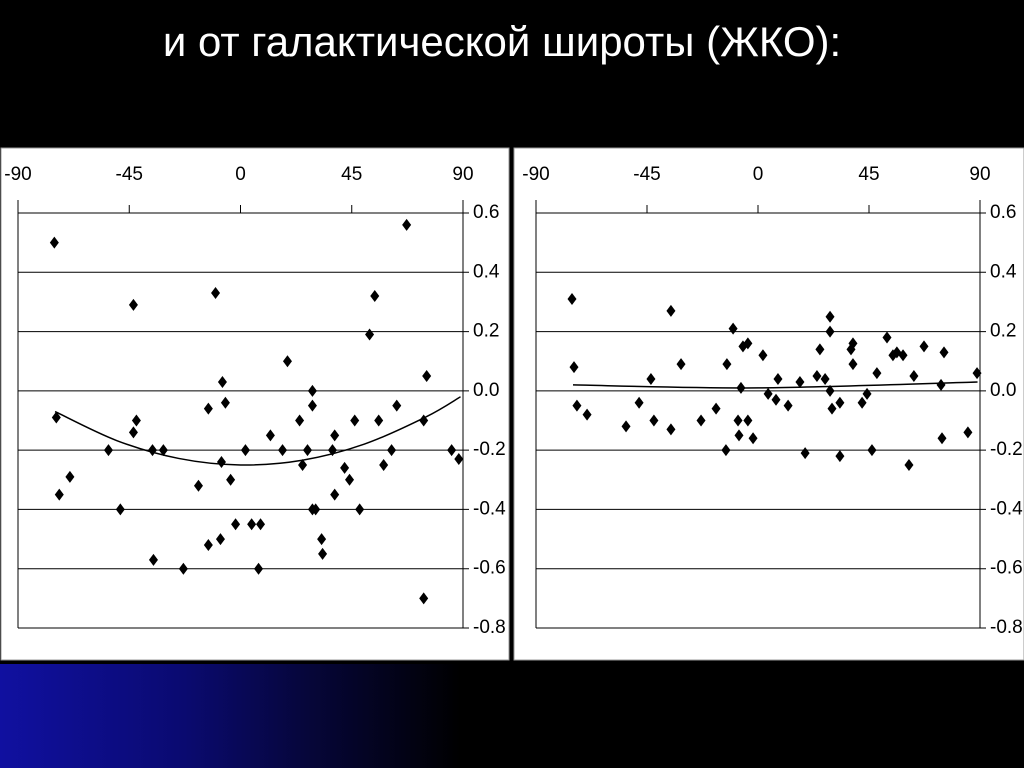  I want to click on decoration, so click(512, 716).